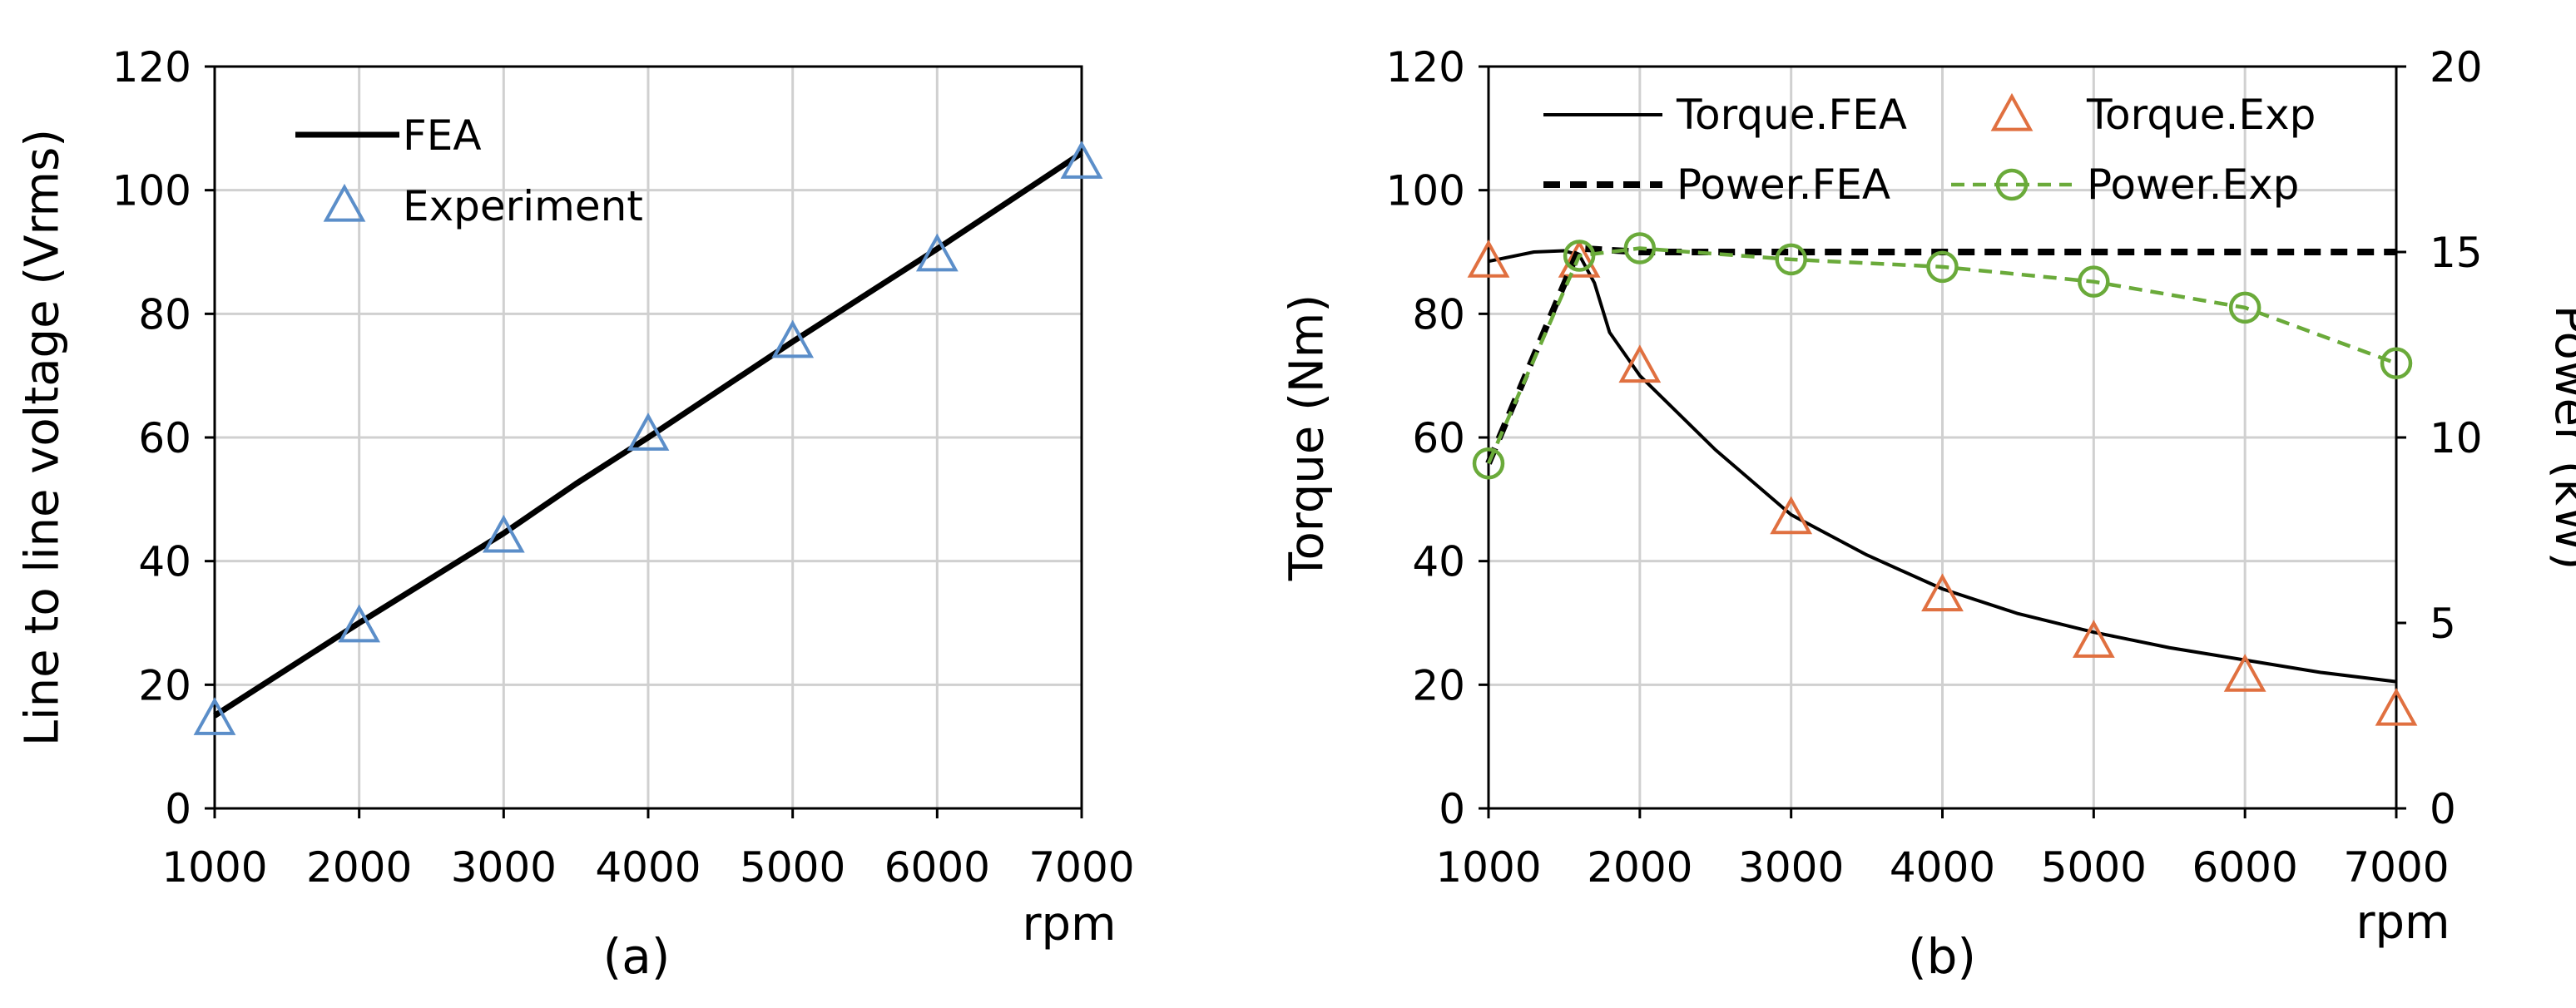 The image size is (2576, 1008). Describe the element at coordinates (1929, 150) in the screenshot. I see `legend: Torque.FEA Torque.Exp Power.FEA Power.Exp` at that location.